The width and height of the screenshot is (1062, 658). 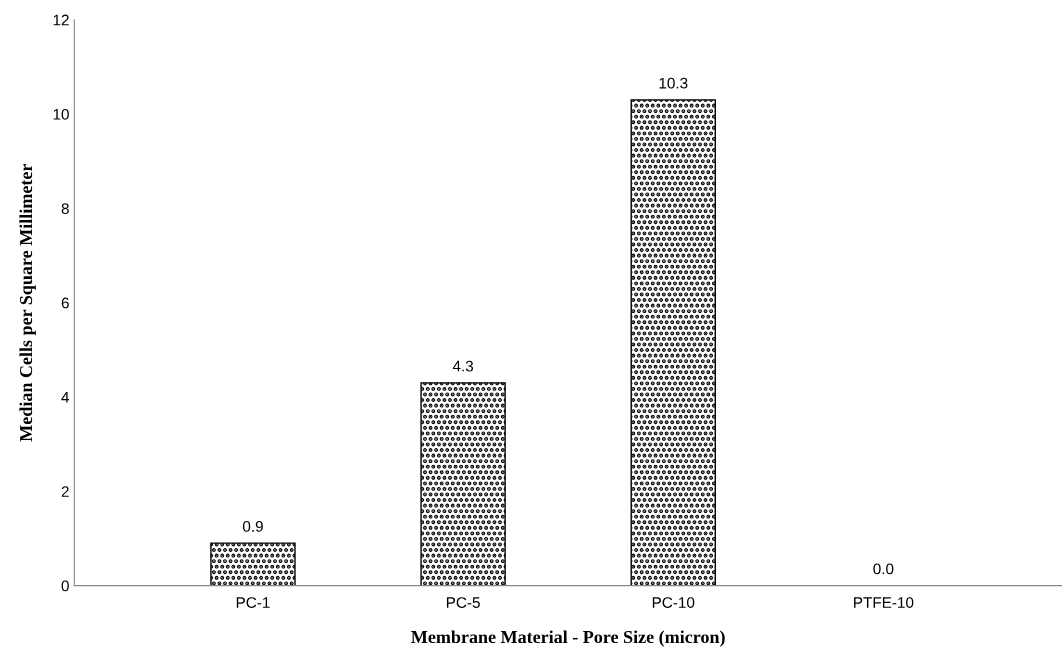 I want to click on x-axis-title: Membrane Material - Pore Size (micron), so click(x=568, y=638).